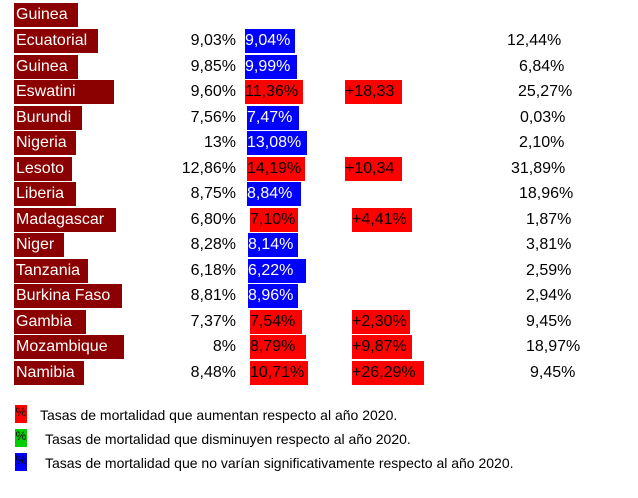 Image resolution: width=638 pixels, height=498 pixels. What do you see at coordinates (45, 143) in the screenshot?
I see `country-cell: Nigeria` at bounding box center [45, 143].